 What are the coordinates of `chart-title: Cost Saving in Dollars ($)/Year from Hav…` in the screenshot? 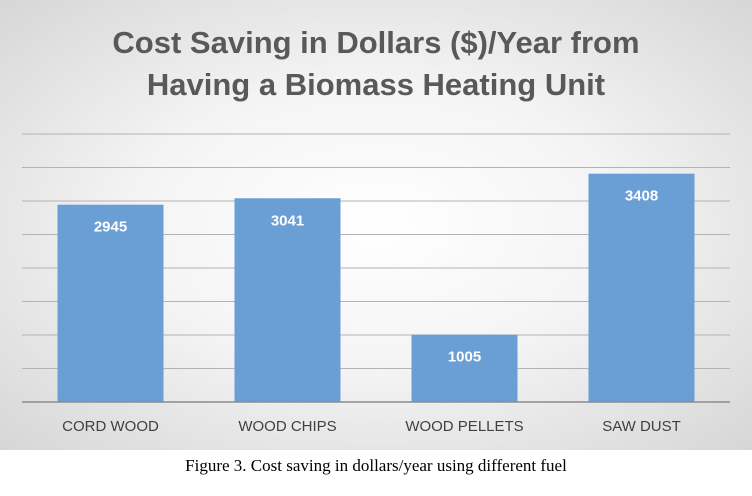 It's located at (376, 63).